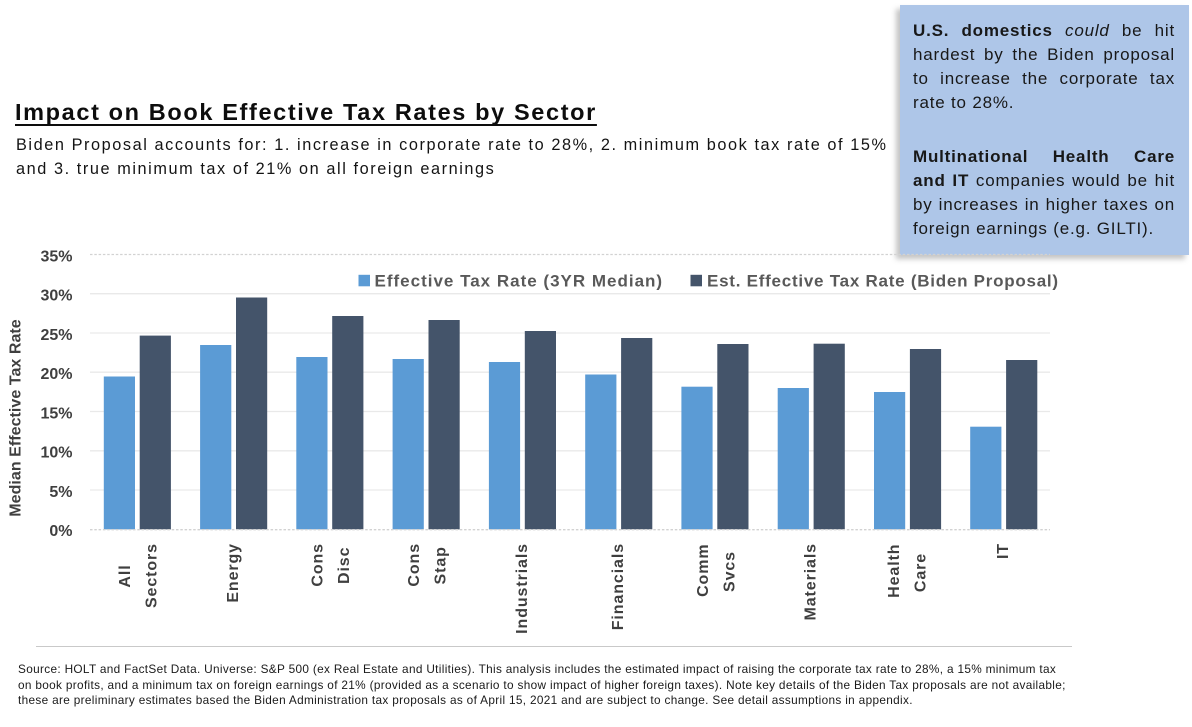 Image resolution: width=1192 pixels, height=727 pixels. What do you see at coordinates (56, 453) in the screenshot?
I see `svg-text: 10%` at bounding box center [56, 453].